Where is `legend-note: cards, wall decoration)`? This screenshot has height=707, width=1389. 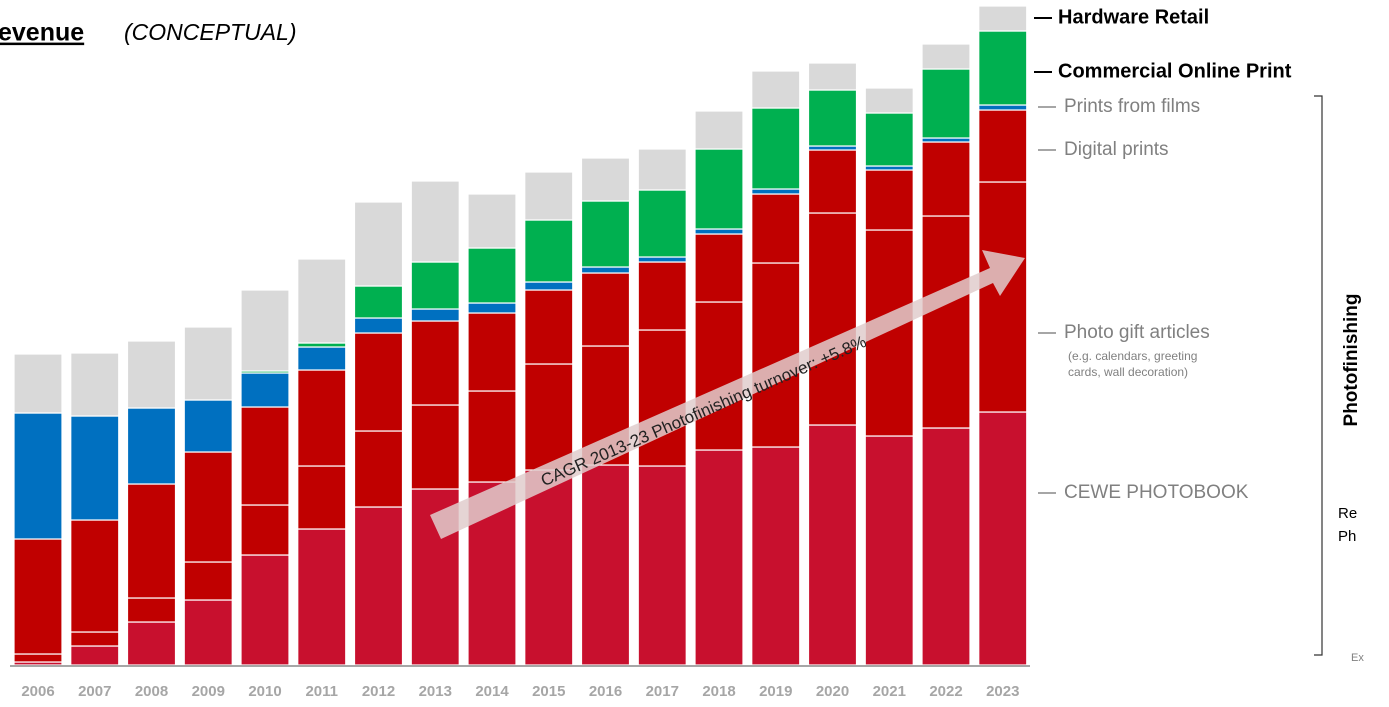 legend-note: cards, wall decoration) is located at coordinates (1128, 372).